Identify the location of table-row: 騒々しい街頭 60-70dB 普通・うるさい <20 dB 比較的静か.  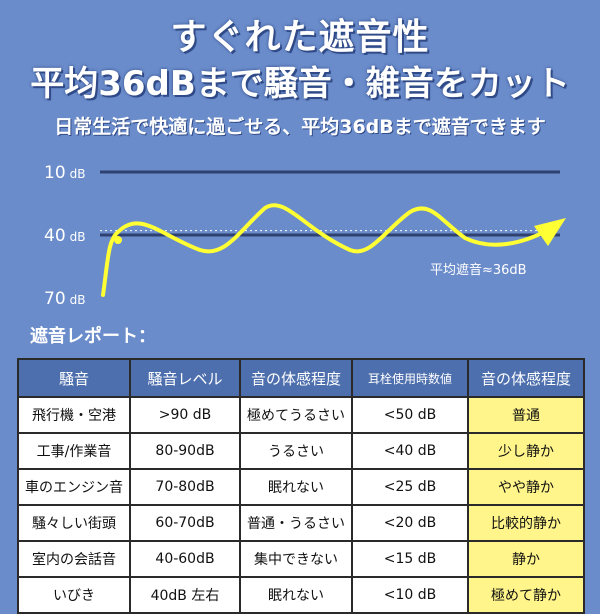
(301, 523).